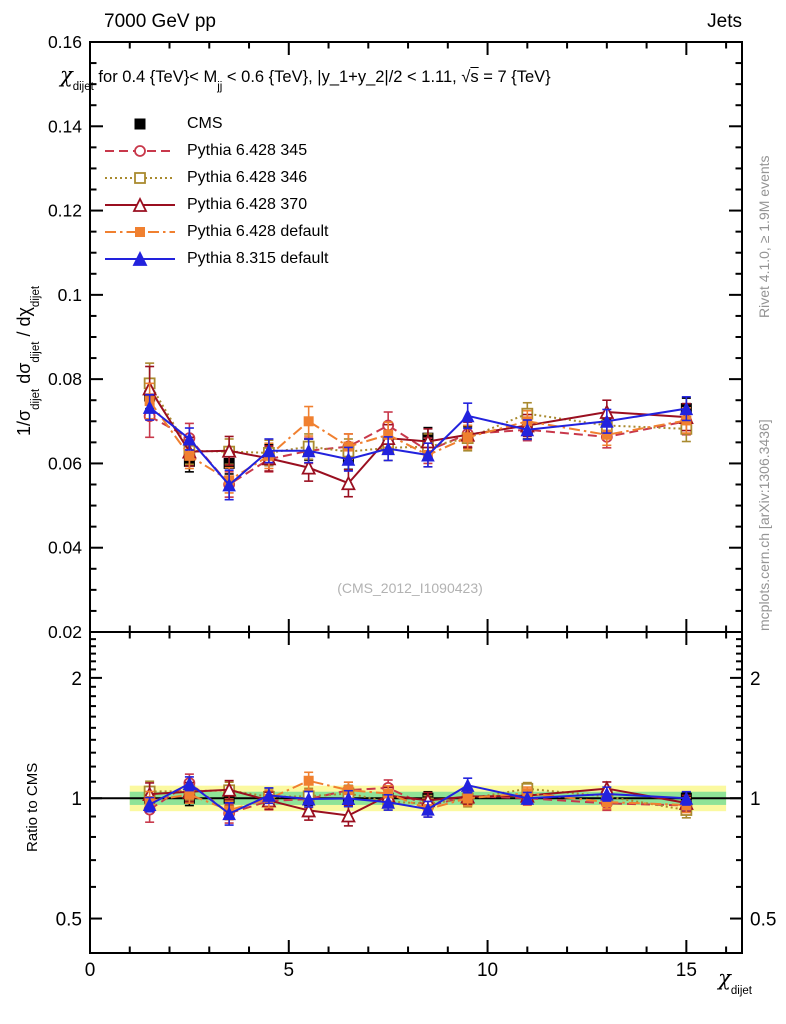 The image size is (786, 1024). What do you see at coordinates (288, 970) in the screenshot?
I see `tick-label: 5` at bounding box center [288, 970].